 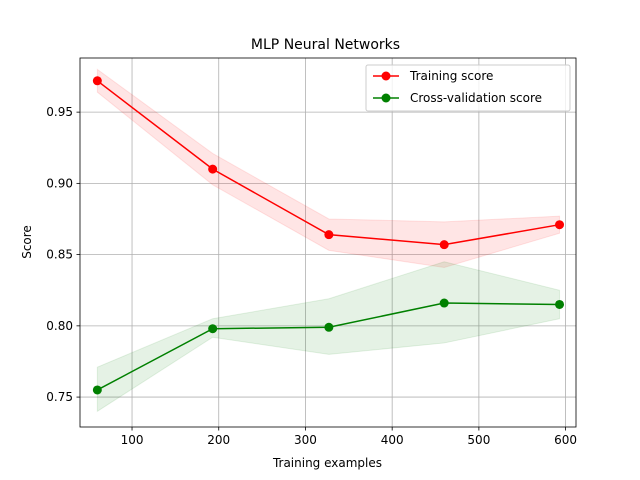 I want to click on legend-marker-cross-validation, so click(x=386, y=98).